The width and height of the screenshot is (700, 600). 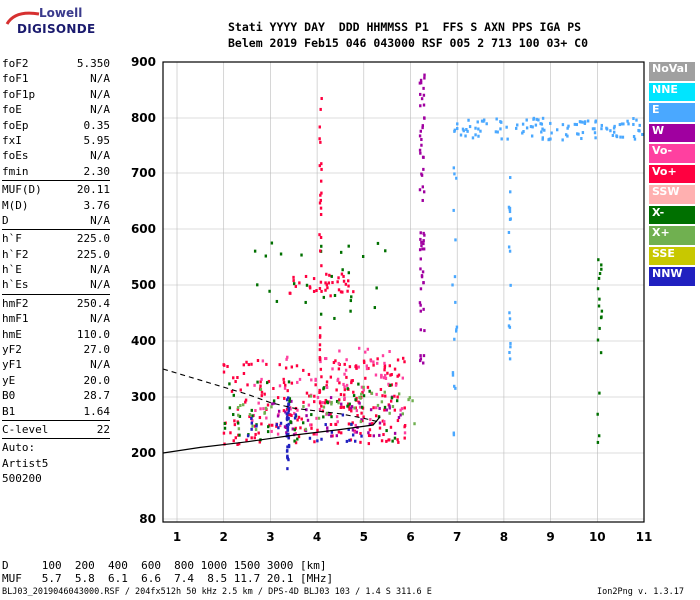 I want to click on param-row: h`F2 225.0, so click(x=56, y=254).